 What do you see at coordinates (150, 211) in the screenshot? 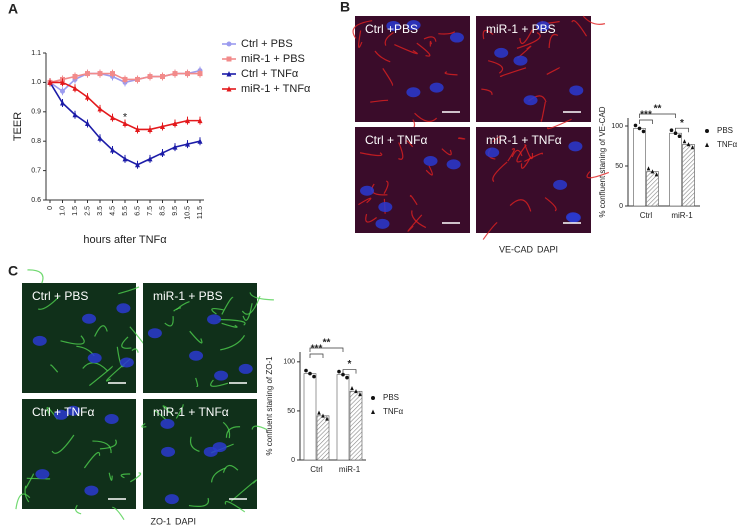
I see `x-tick-label: 7.5` at bounding box center [150, 211].